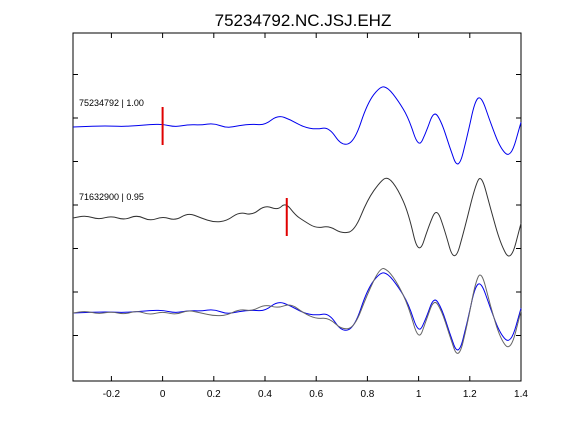  I want to click on x-tick-label: 0.6, so click(316, 394).